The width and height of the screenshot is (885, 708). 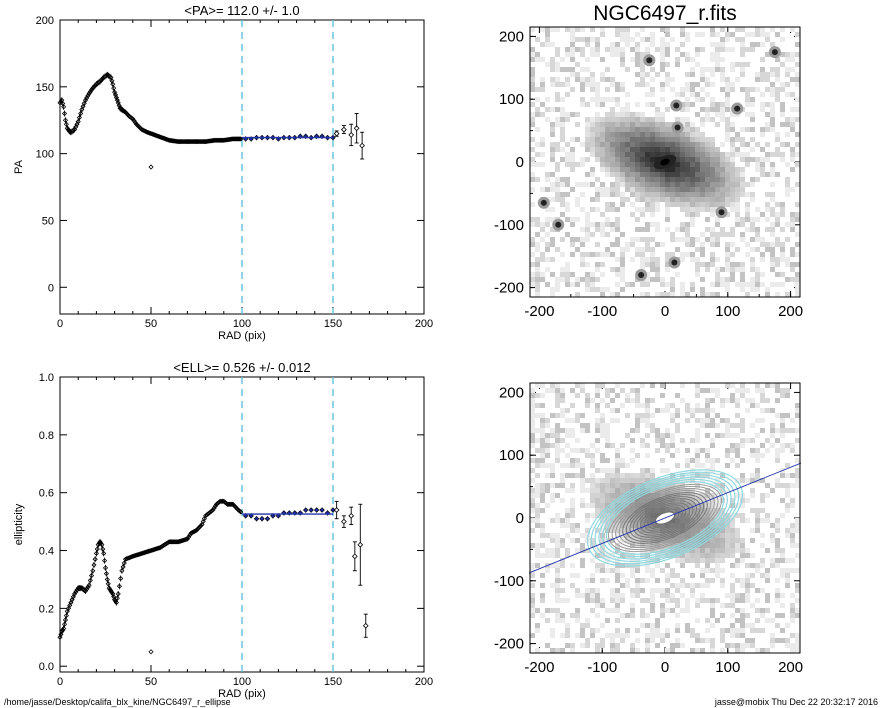 I want to click on x-tick-label: 150, so click(x=333, y=682).